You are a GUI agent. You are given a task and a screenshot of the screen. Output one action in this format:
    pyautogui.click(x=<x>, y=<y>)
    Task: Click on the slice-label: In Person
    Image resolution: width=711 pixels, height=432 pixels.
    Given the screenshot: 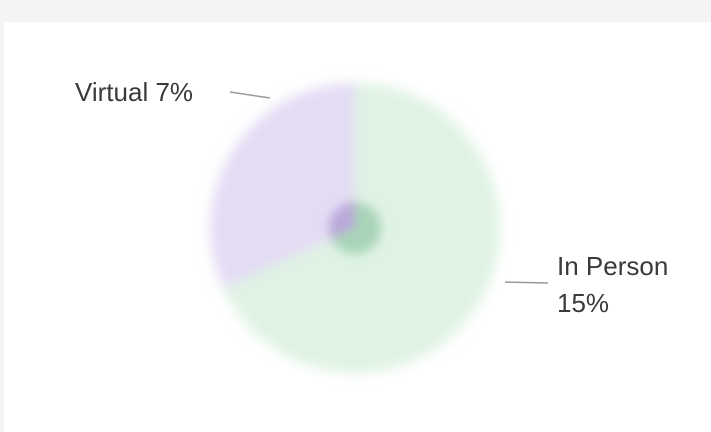 What is the action you would take?
    pyautogui.click(x=612, y=266)
    